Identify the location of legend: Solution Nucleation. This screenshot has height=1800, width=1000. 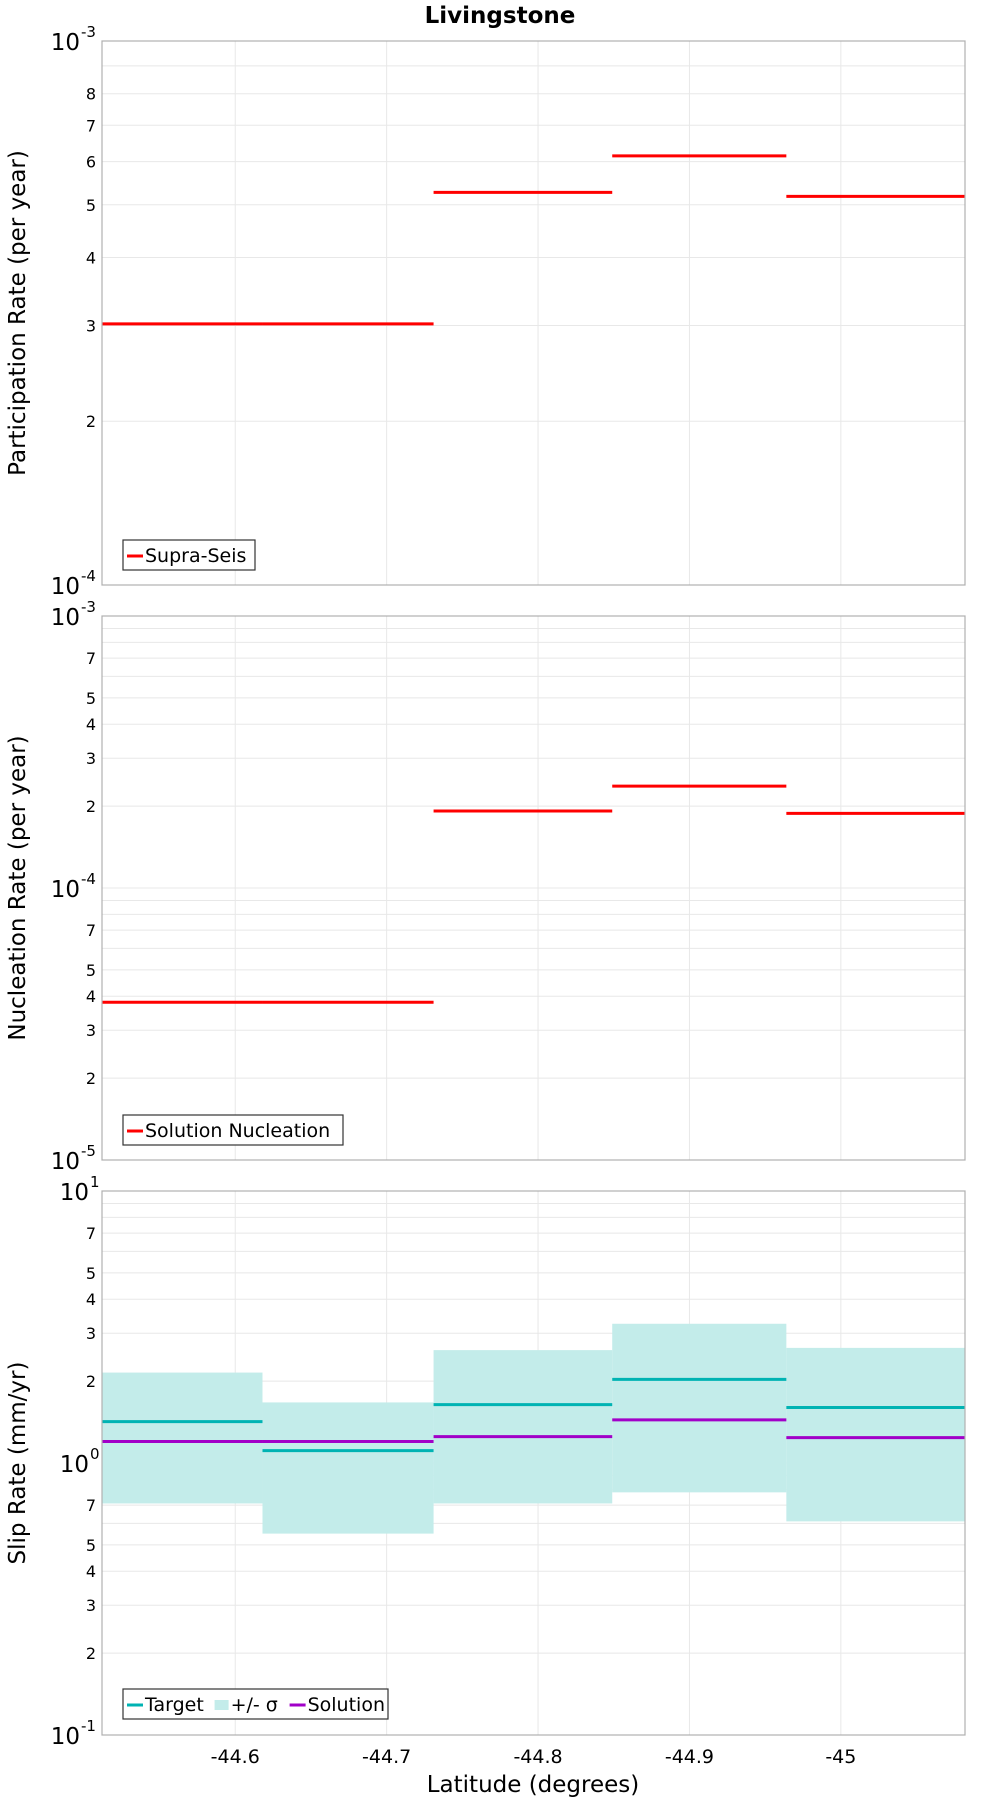
(233, 1130).